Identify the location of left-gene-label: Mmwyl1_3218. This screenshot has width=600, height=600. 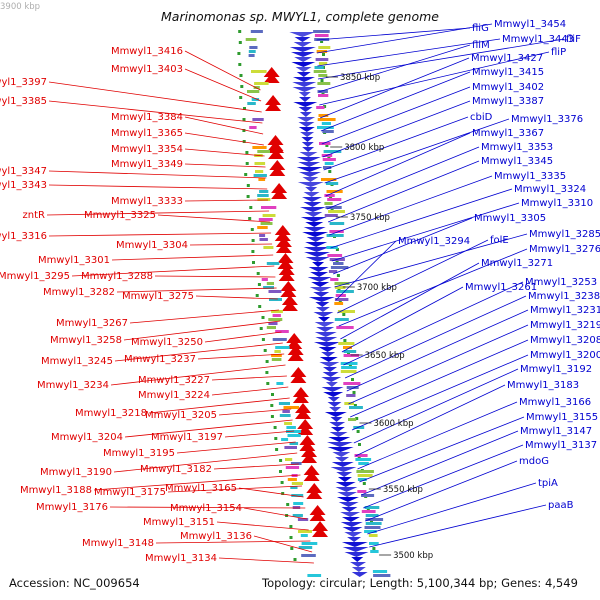
(111, 413).